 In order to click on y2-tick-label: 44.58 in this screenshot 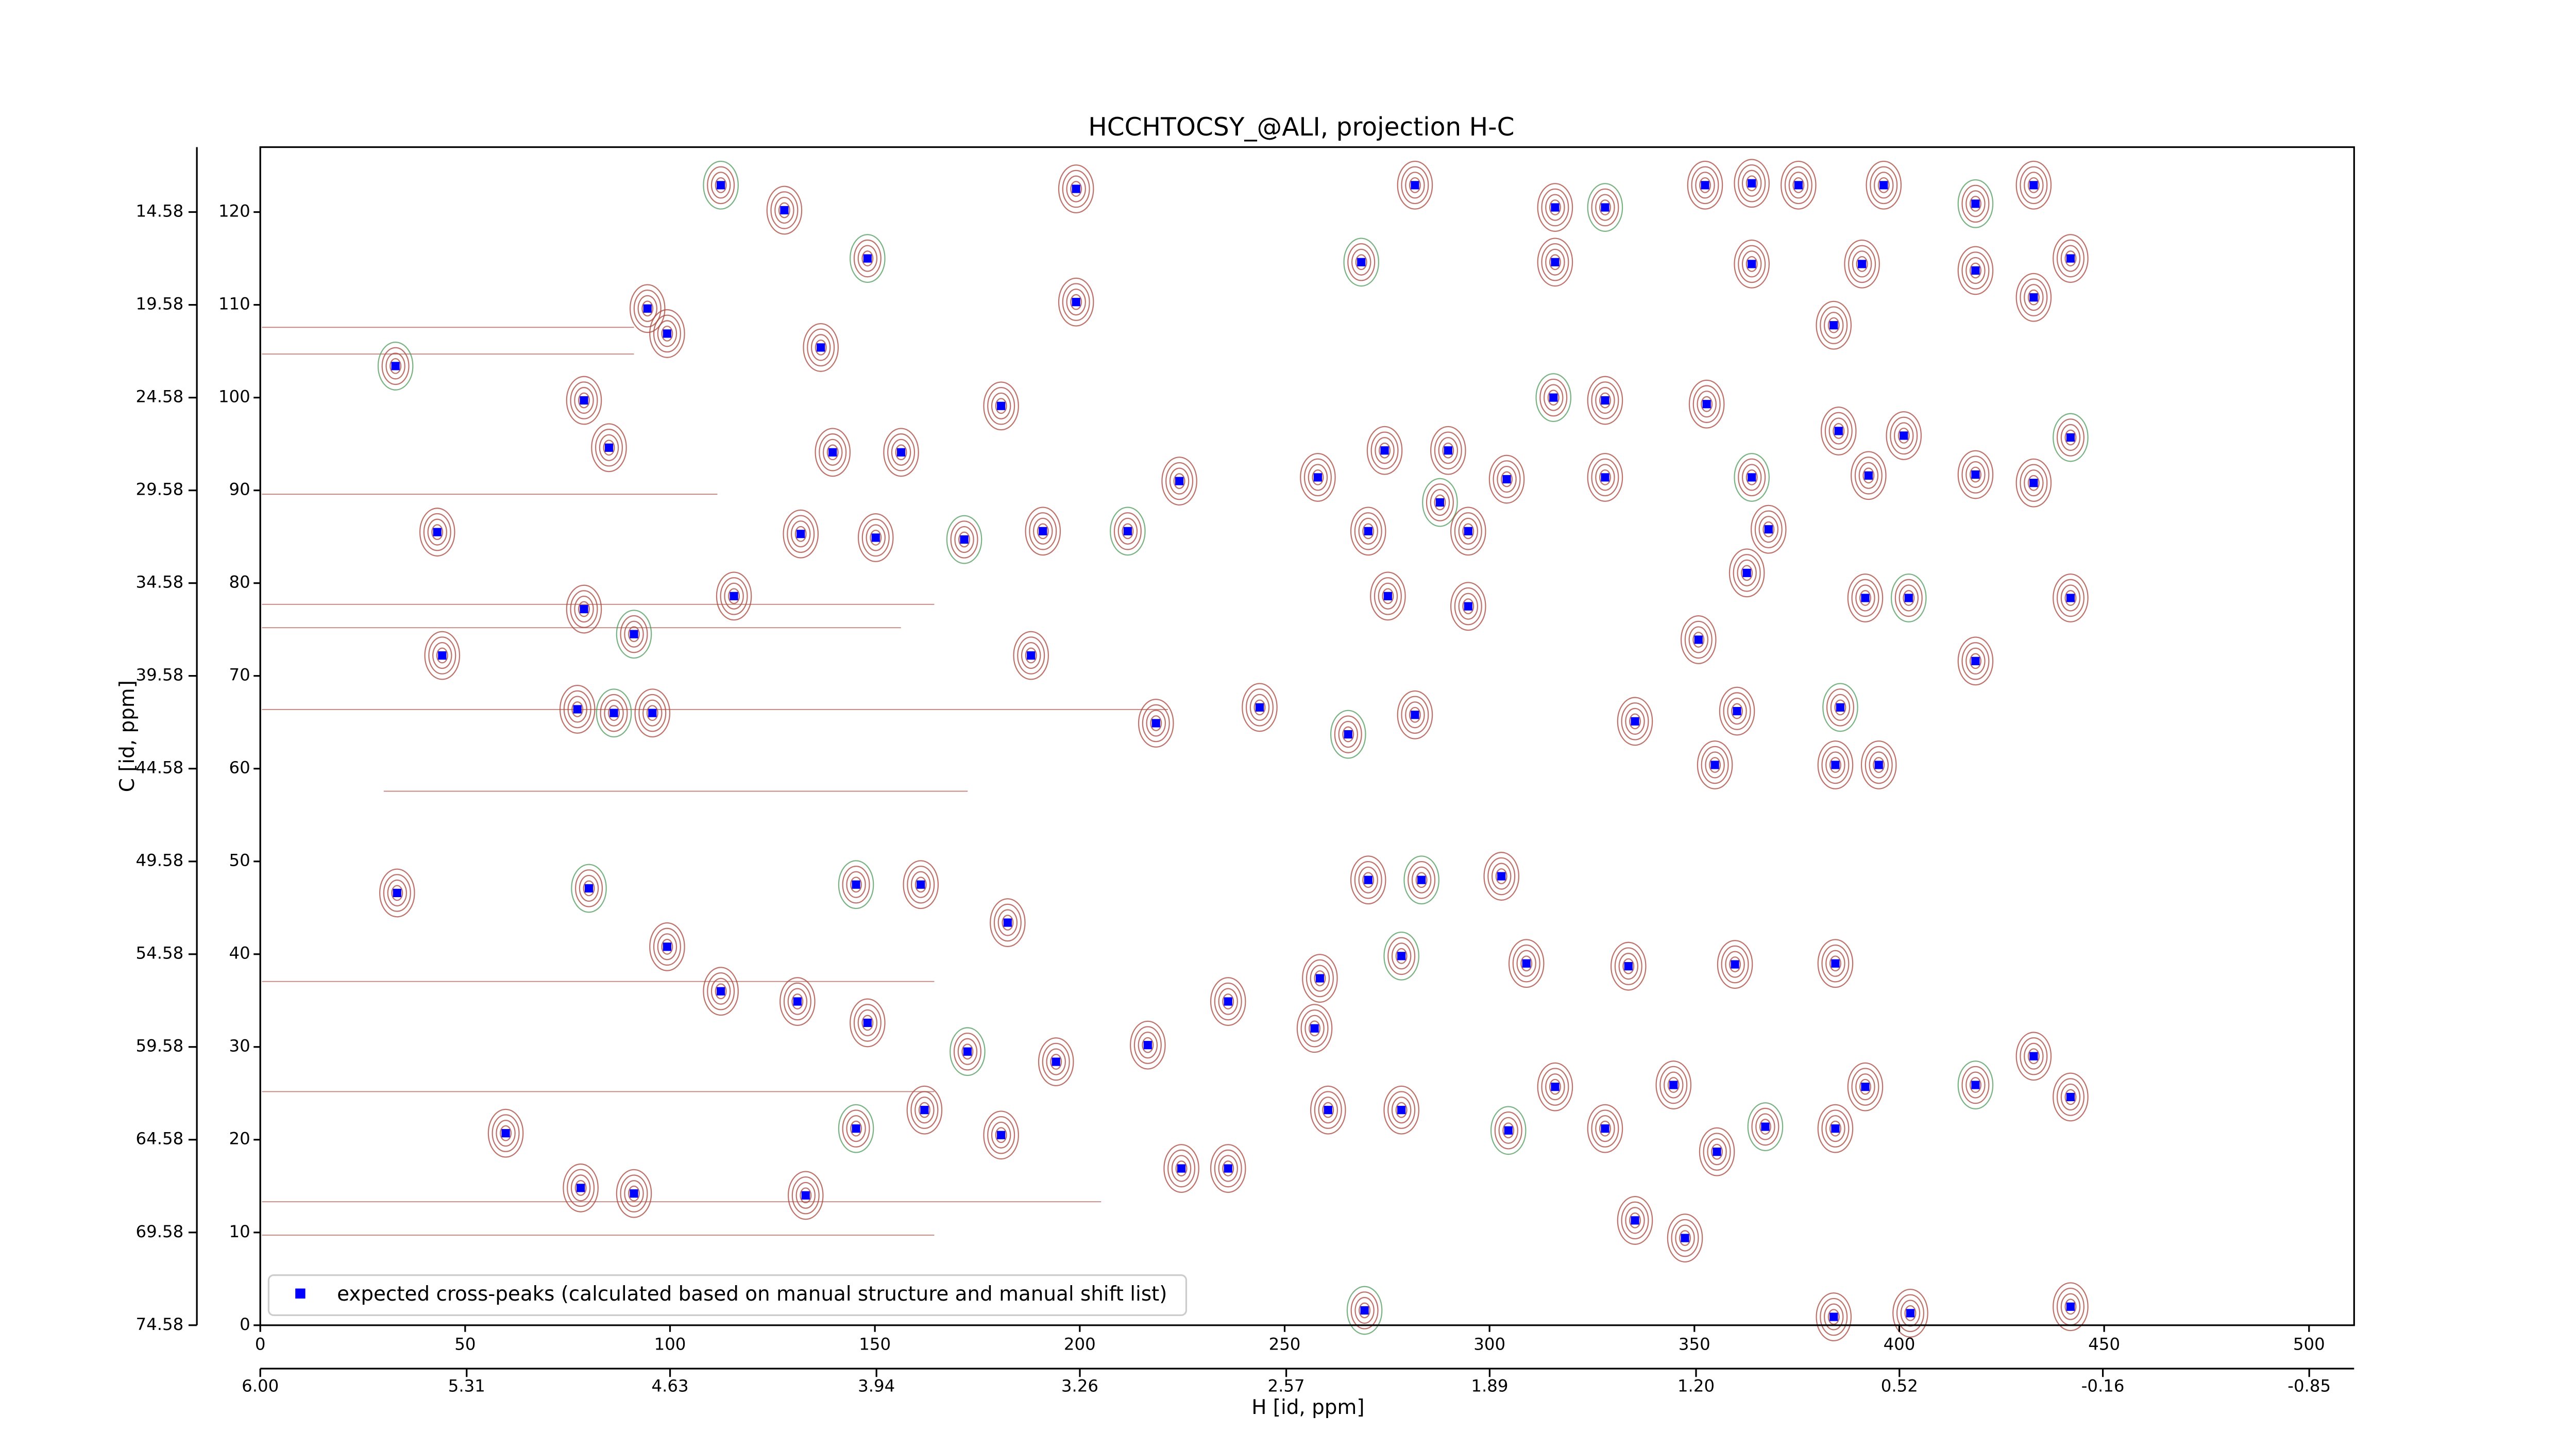, I will do `click(160, 768)`.